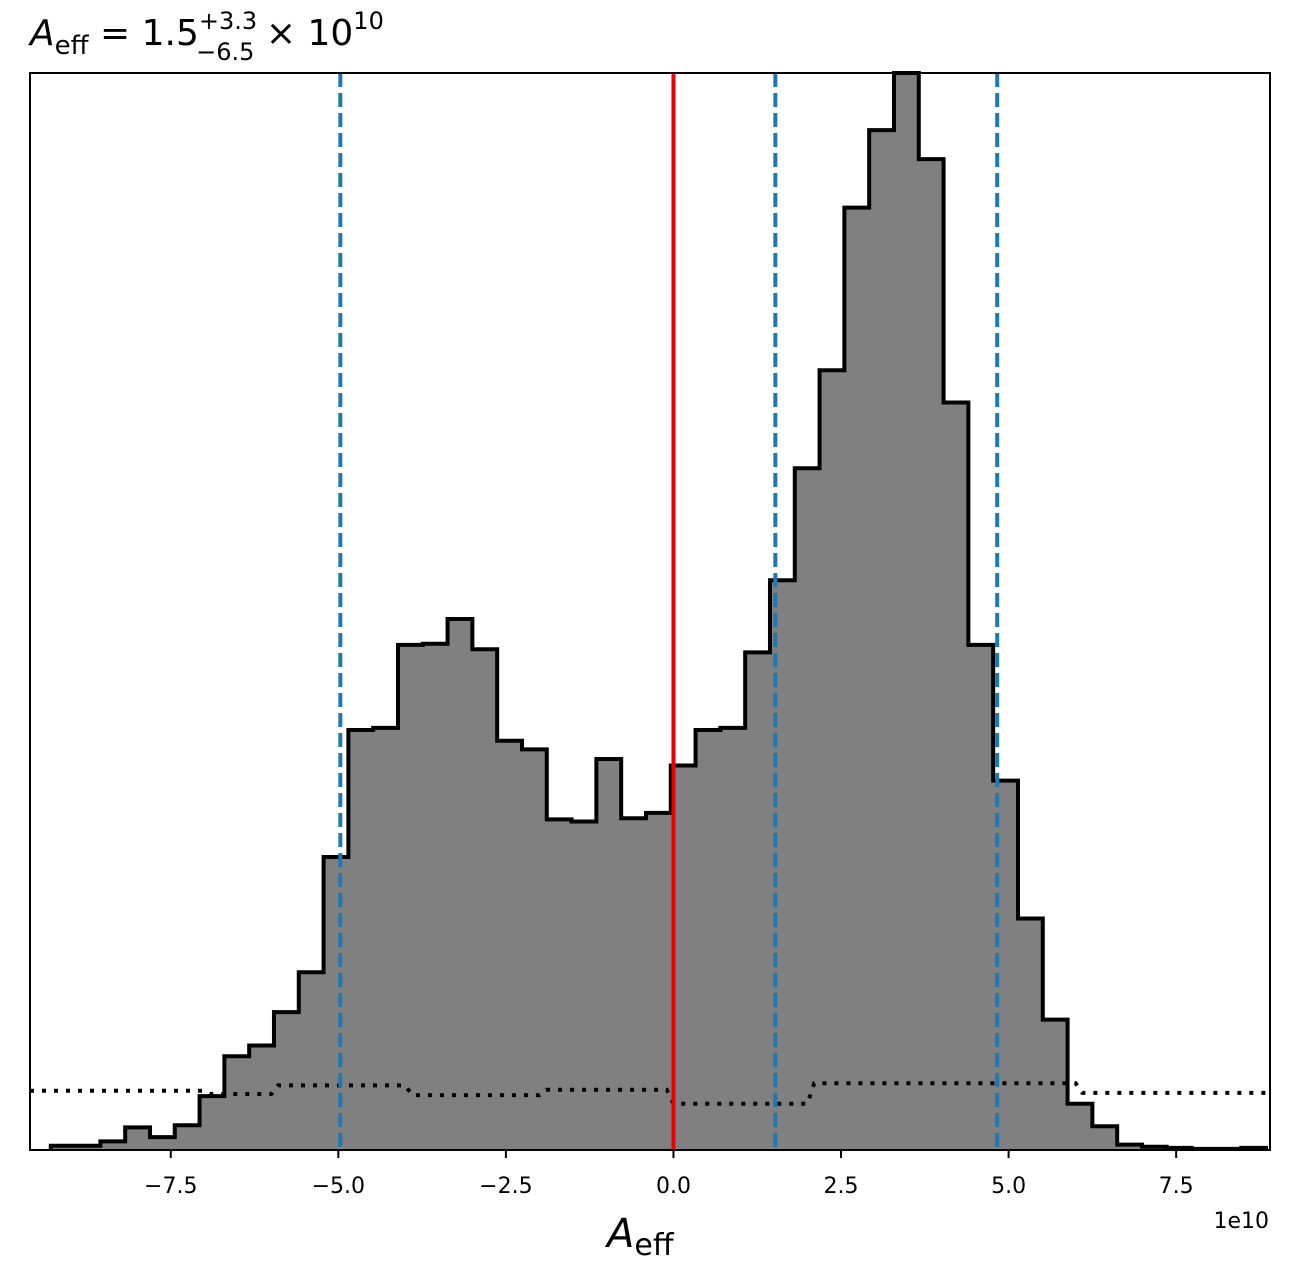  Describe the element at coordinates (206, 36) in the screenshot. I see `chart-title: Aeff = 1.5+3.3 −6.5 × 1010` at that location.